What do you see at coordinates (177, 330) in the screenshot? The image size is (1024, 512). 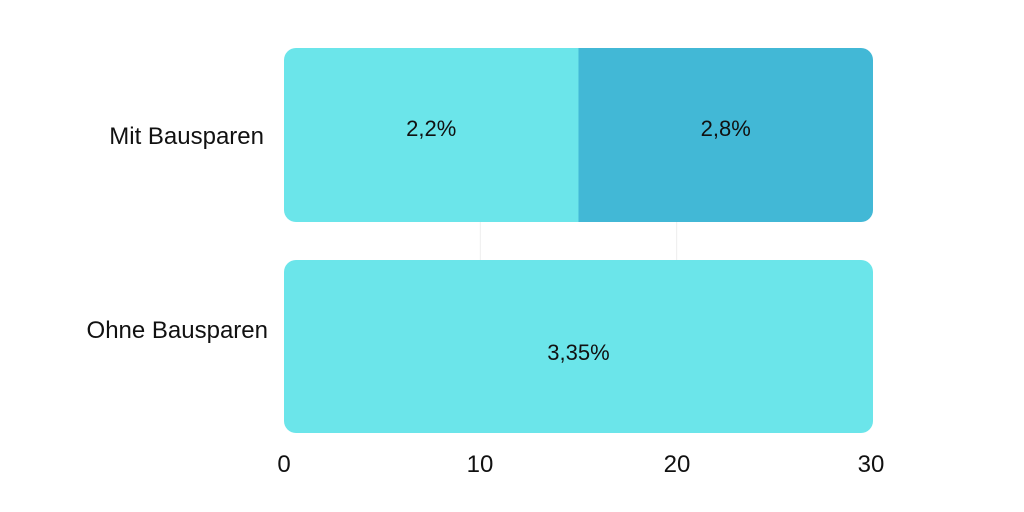 I see `category-label-ohne-bausparen: Ohne Bausparen` at bounding box center [177, 330].